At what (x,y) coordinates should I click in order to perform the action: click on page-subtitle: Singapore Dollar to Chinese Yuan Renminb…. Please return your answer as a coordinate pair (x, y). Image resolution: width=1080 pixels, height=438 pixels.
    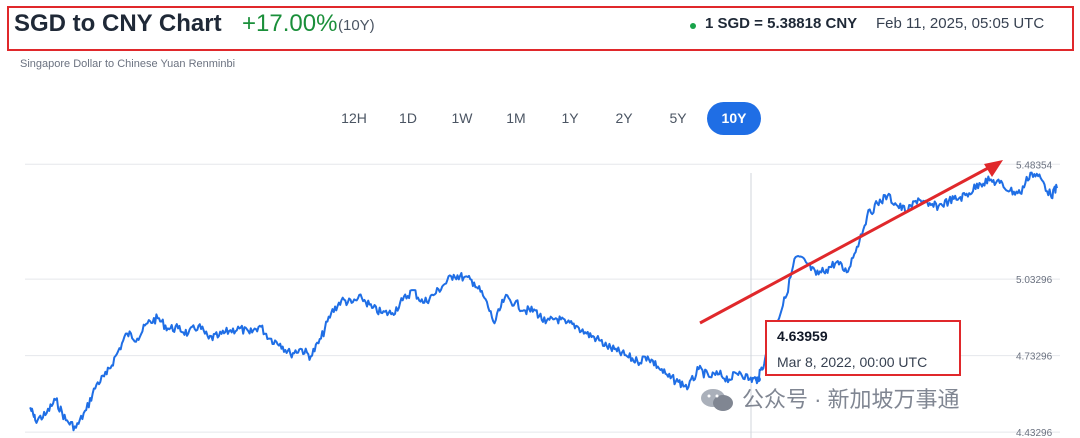
    Looking at the image, I should click on (128, 64).